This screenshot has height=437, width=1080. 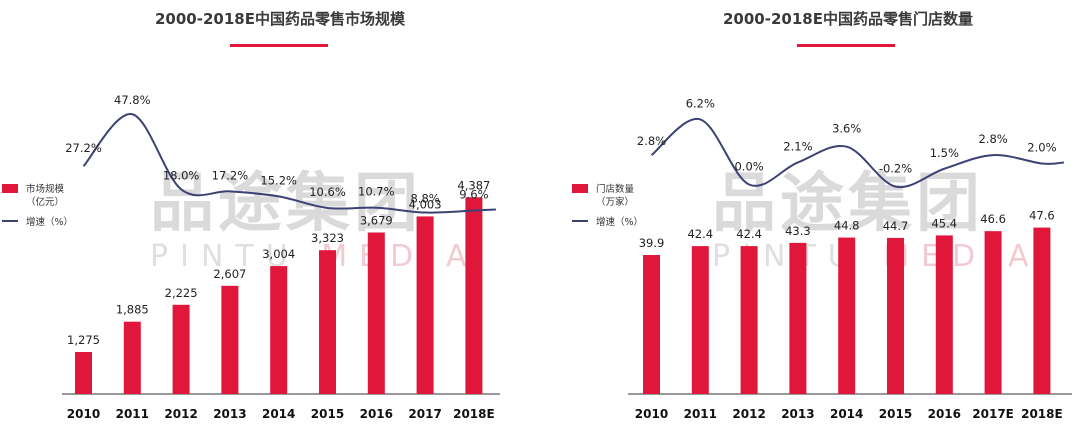 I want to click on growth-value-label: 10.7%, so click(x=376, y=192).